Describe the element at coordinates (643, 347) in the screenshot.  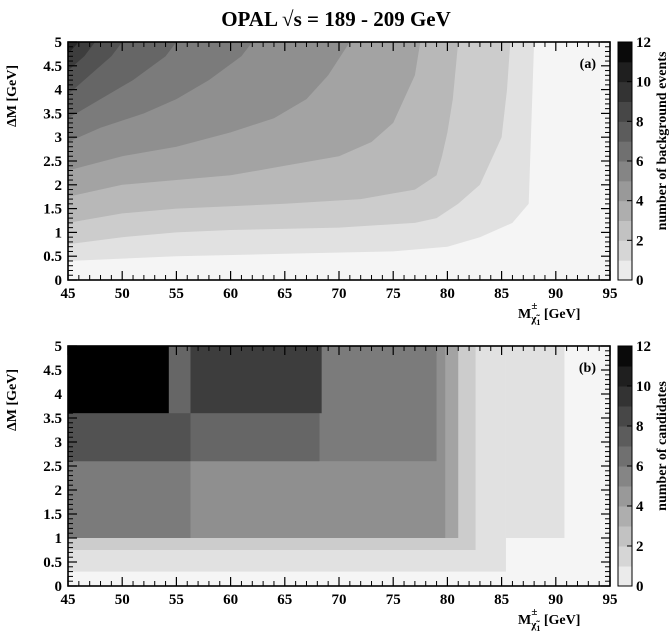
I see `colorbar-tick-label: 12` at that location.